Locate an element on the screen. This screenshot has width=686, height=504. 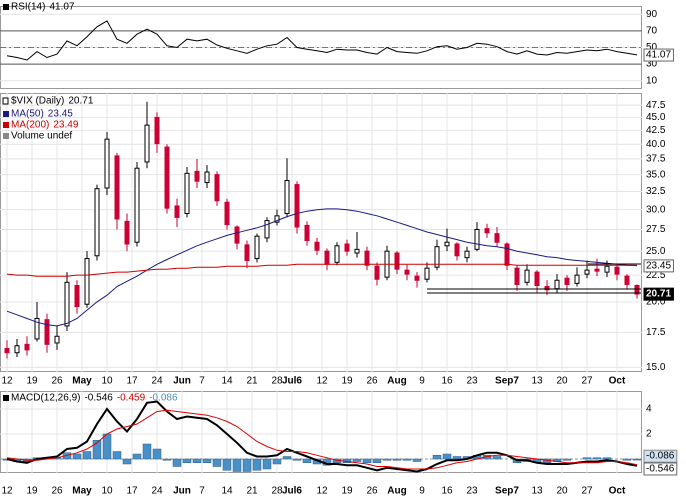
y-tick-label: 4 is located at coordinates (649, 409).